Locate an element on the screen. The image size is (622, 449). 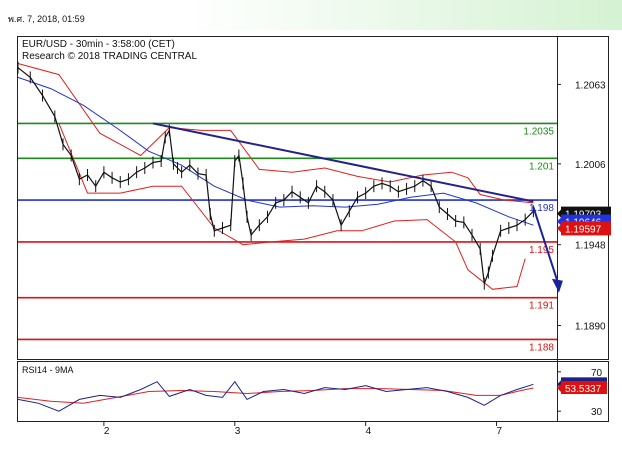
rsi-badge-label: 53.5337 is located at coordinates (583, 389).